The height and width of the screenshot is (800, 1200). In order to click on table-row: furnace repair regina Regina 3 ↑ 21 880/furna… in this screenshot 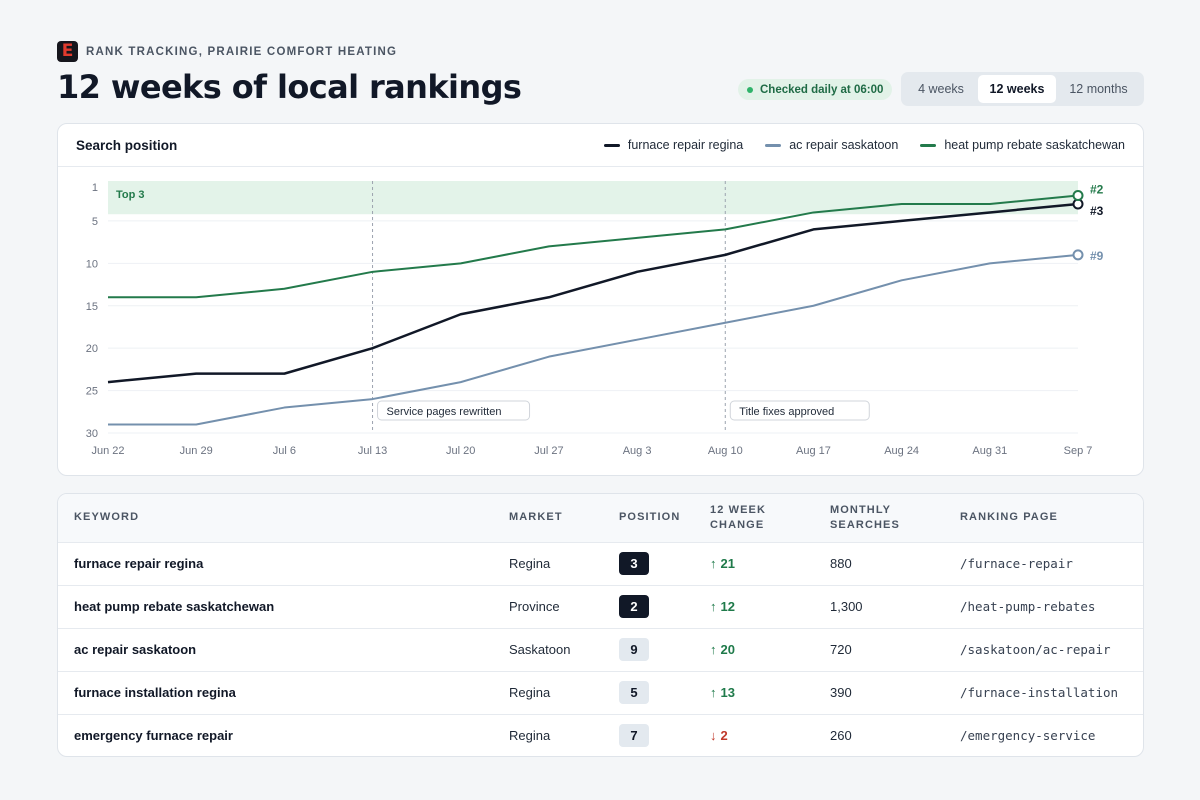, I will do `click(600, 564)`.